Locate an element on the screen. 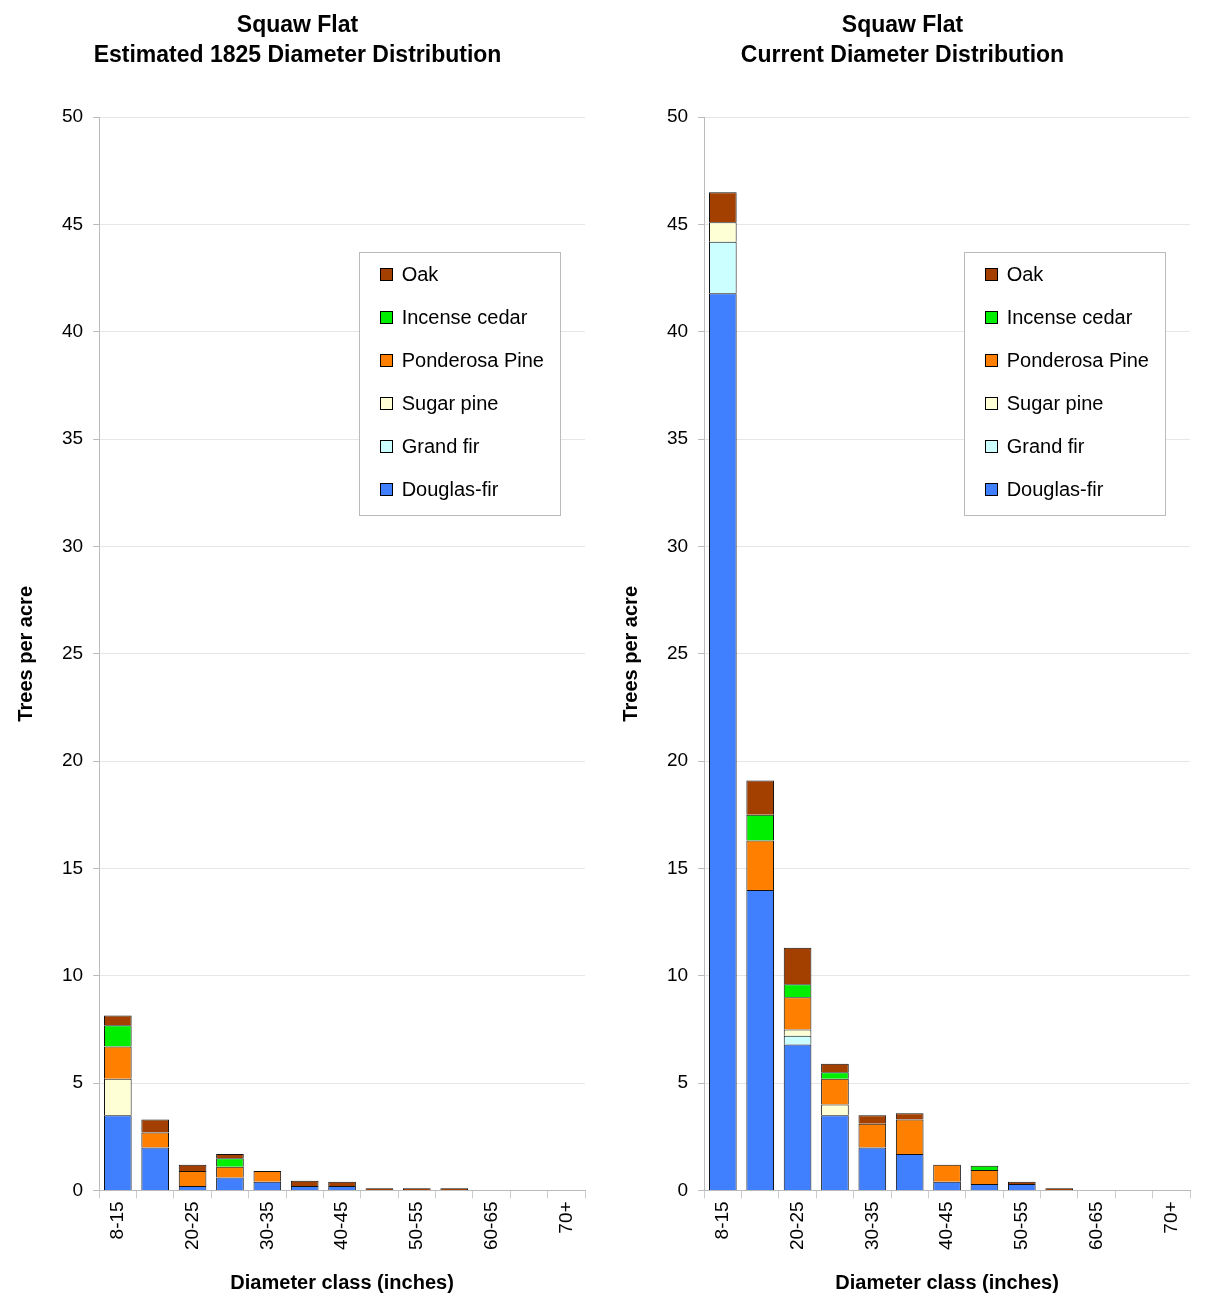  chart-subtitle: Estimated 1825 Diameter Distribution is located at coordinates (297, 53).